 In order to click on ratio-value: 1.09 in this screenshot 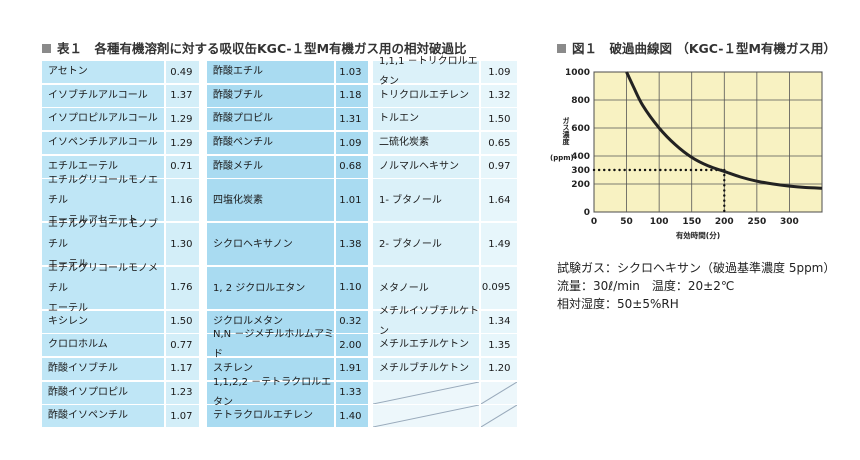, I will do `click(498, 72)`.